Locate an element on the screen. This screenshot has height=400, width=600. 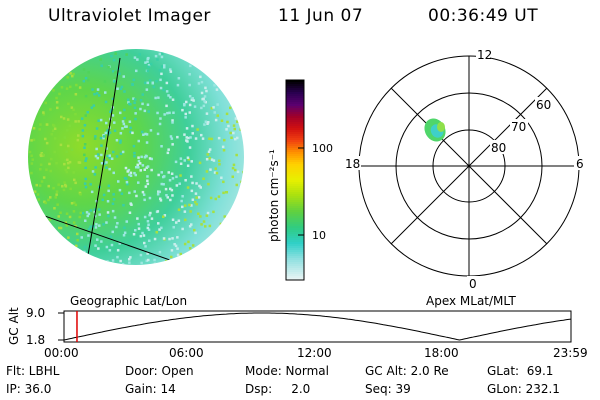
colorbar: 100 10 photon cm⁻²s⁻¹ is located at coordinates (300, 180).